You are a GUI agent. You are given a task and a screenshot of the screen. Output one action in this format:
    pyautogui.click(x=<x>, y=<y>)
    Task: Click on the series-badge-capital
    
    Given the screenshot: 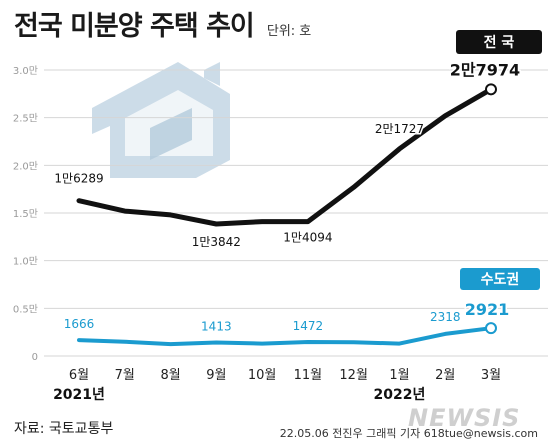 What is the action you would take?
    pyautogui.click(x=500, y=279)
    